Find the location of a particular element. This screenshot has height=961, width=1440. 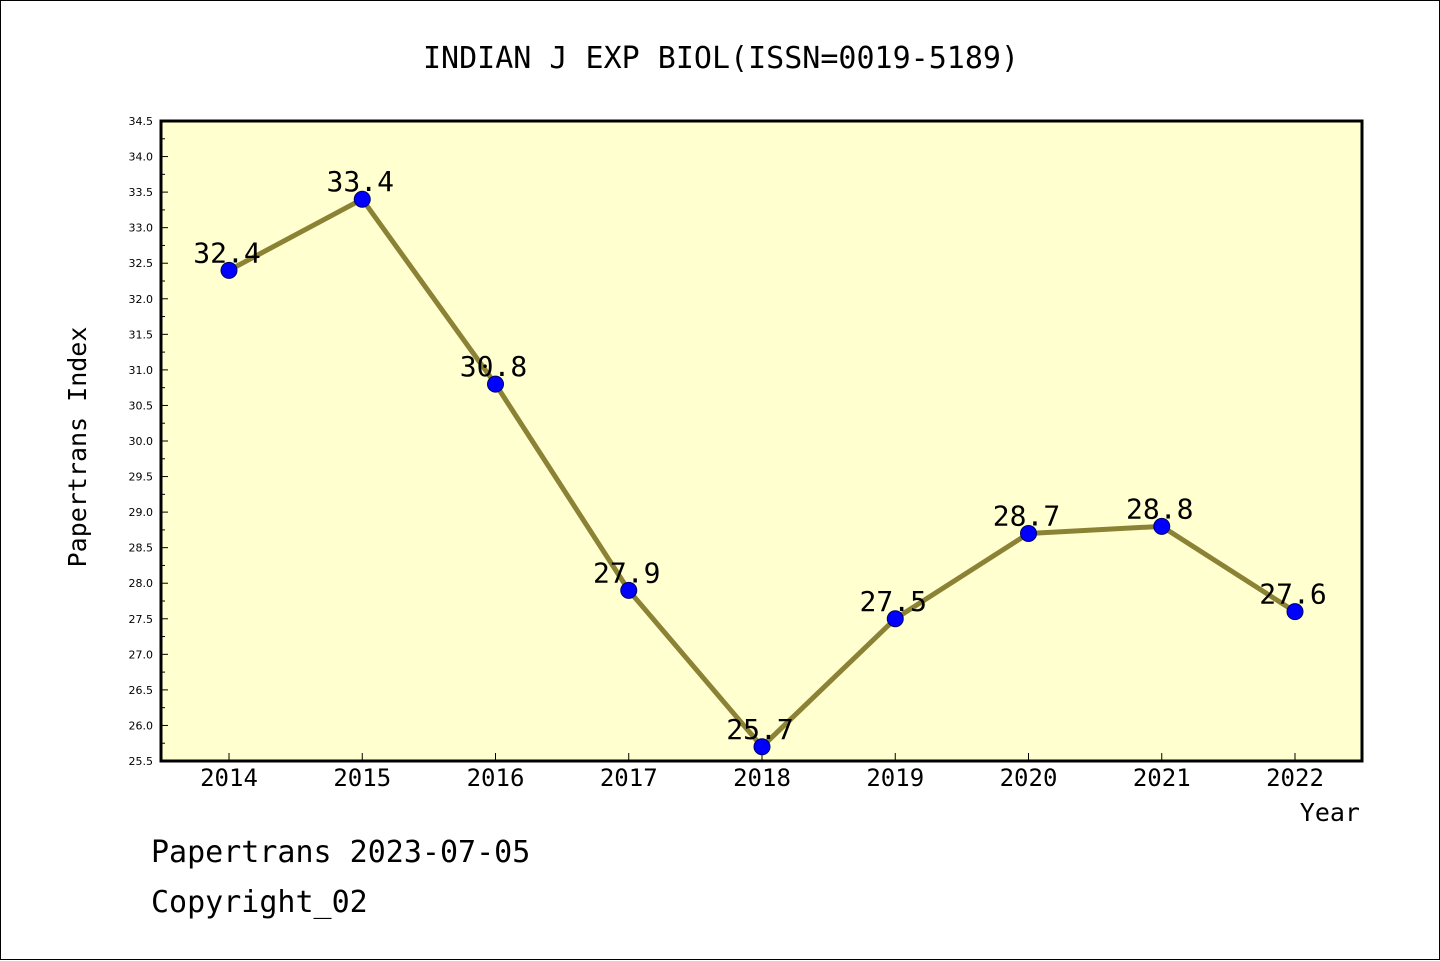

y-tick-label: 28.0 is located at coordinates (141, 583).